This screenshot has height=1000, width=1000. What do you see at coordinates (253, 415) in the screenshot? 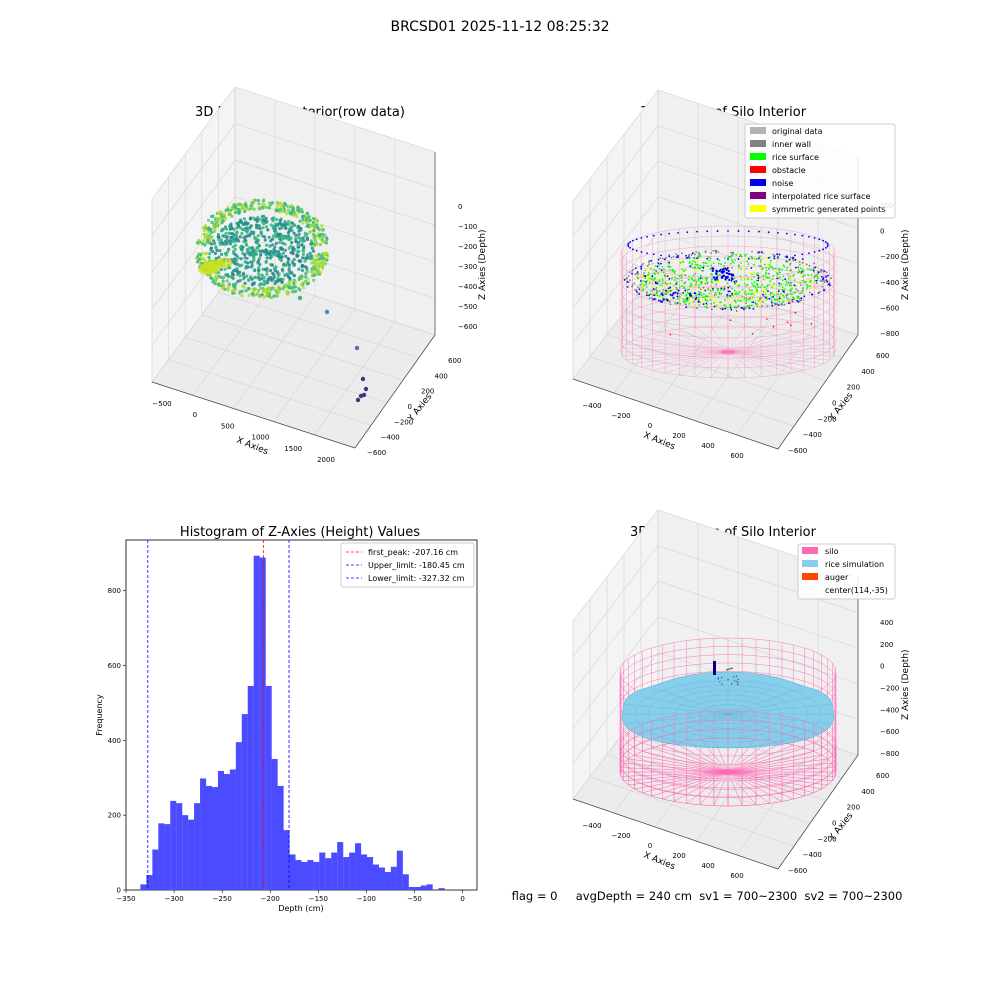
I see `x-axis-line` at bounding box center [253, 415].